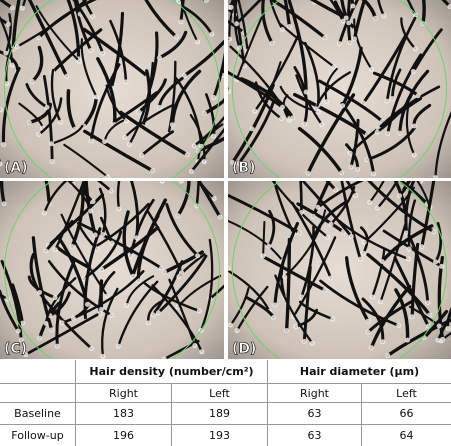 The image size is (451, 446). I want to click on row-label: Follow-up, so click(38, 435).